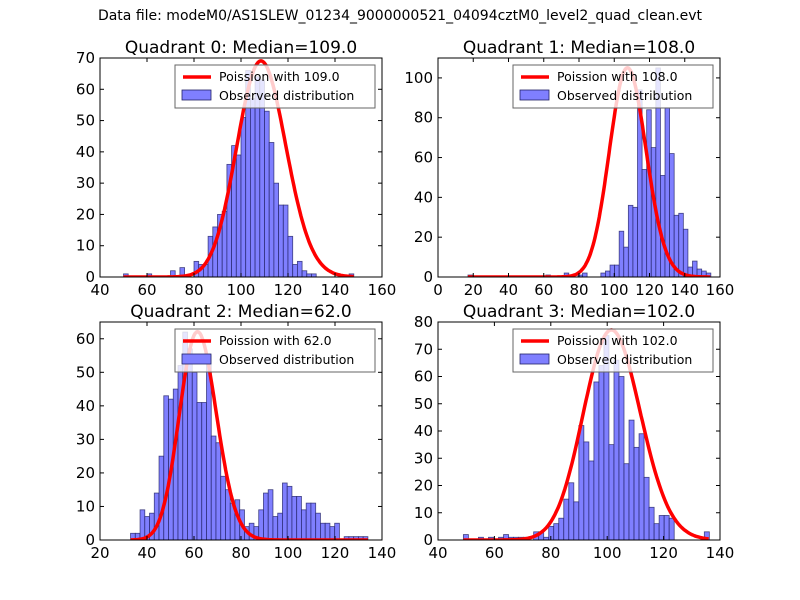 Image resolution: width=800 pixels, height=600 pixels. What do you see at coordinates (275, 340) in the screenshot?
I see `legend-label-poisson: Poission with 62.0` at bounding box center [275, 340].